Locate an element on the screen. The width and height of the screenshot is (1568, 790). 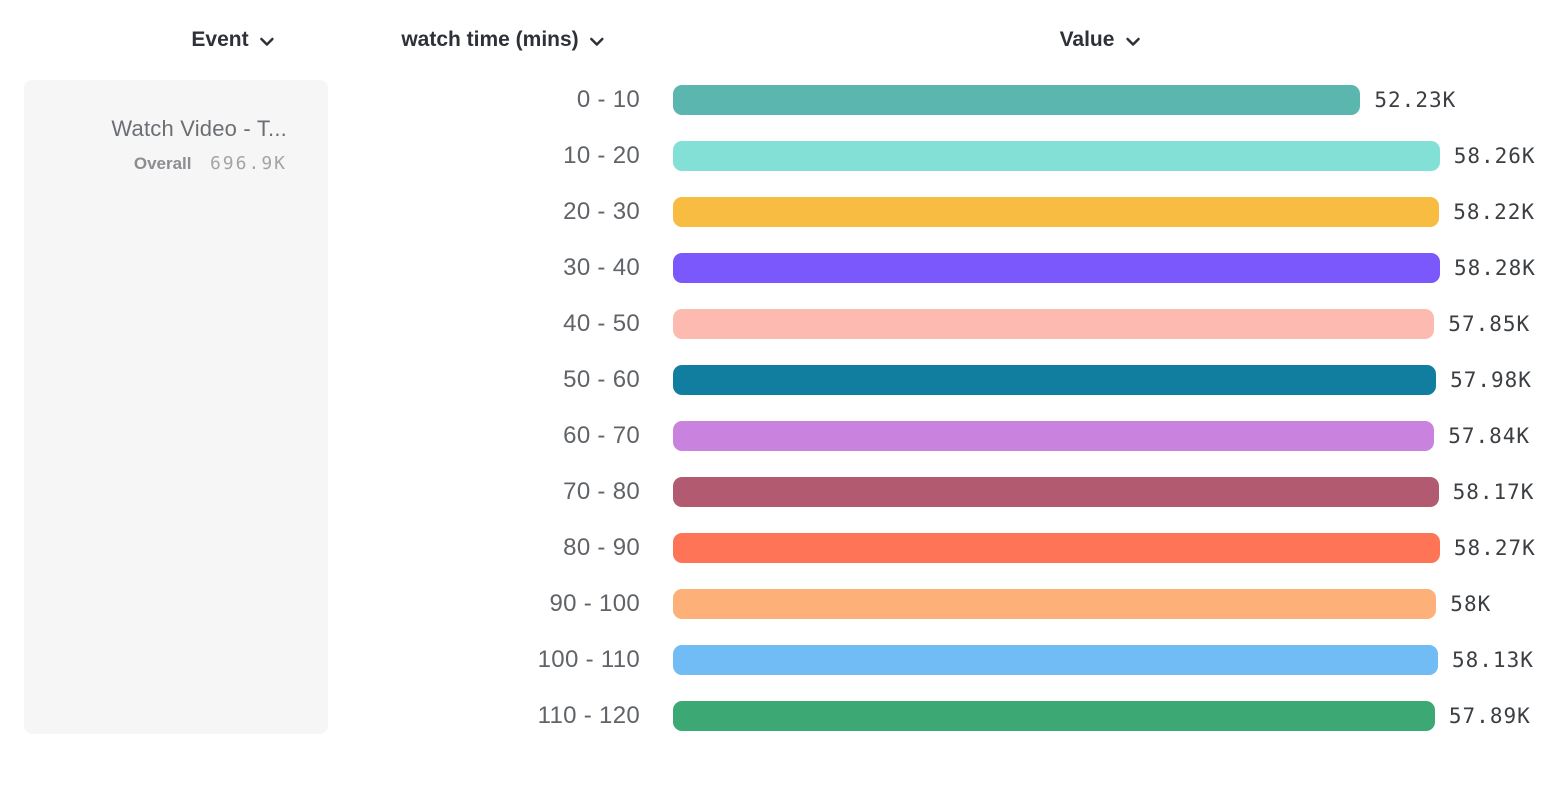
chart-row: 100 - 110 58.13K is located at coordinates (768, 660).